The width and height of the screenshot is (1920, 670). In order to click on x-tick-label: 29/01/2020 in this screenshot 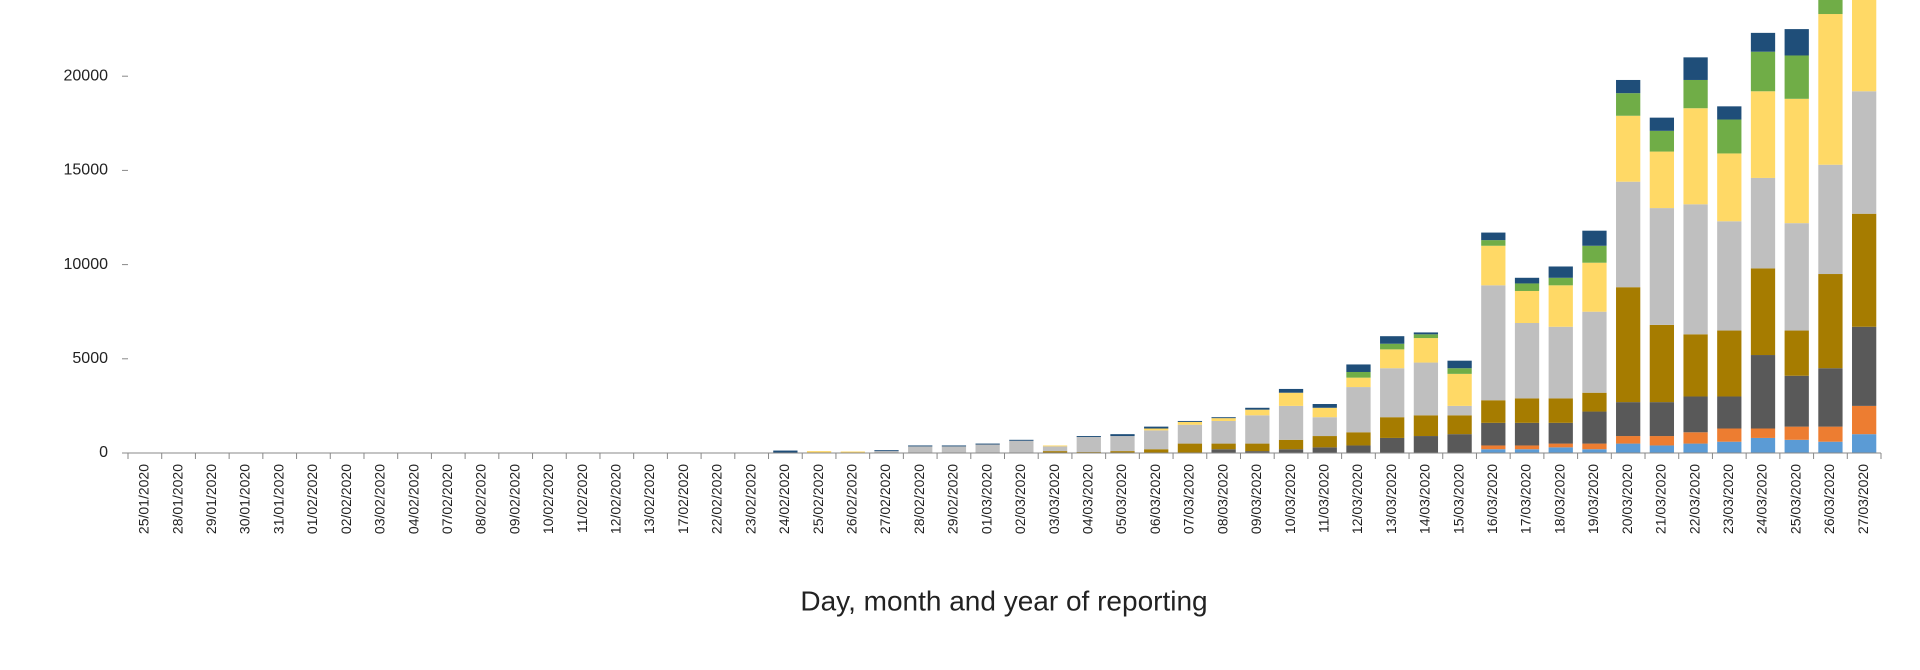, I will do `click(211, 499)`.